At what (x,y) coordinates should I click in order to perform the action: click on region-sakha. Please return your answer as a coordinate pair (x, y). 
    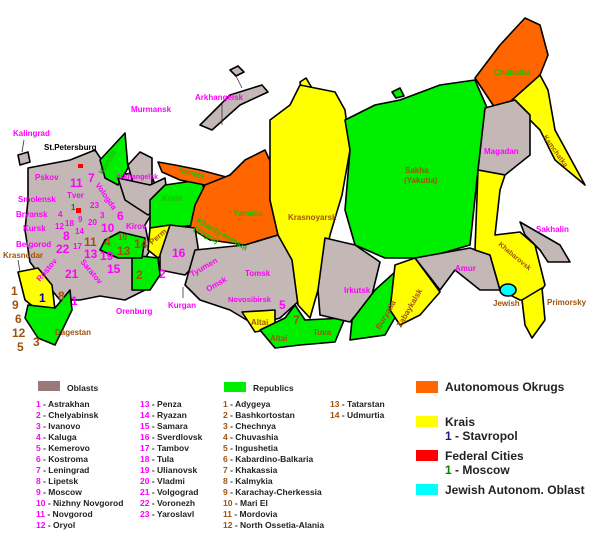
    Looking at the image, I should click on (416, 169).